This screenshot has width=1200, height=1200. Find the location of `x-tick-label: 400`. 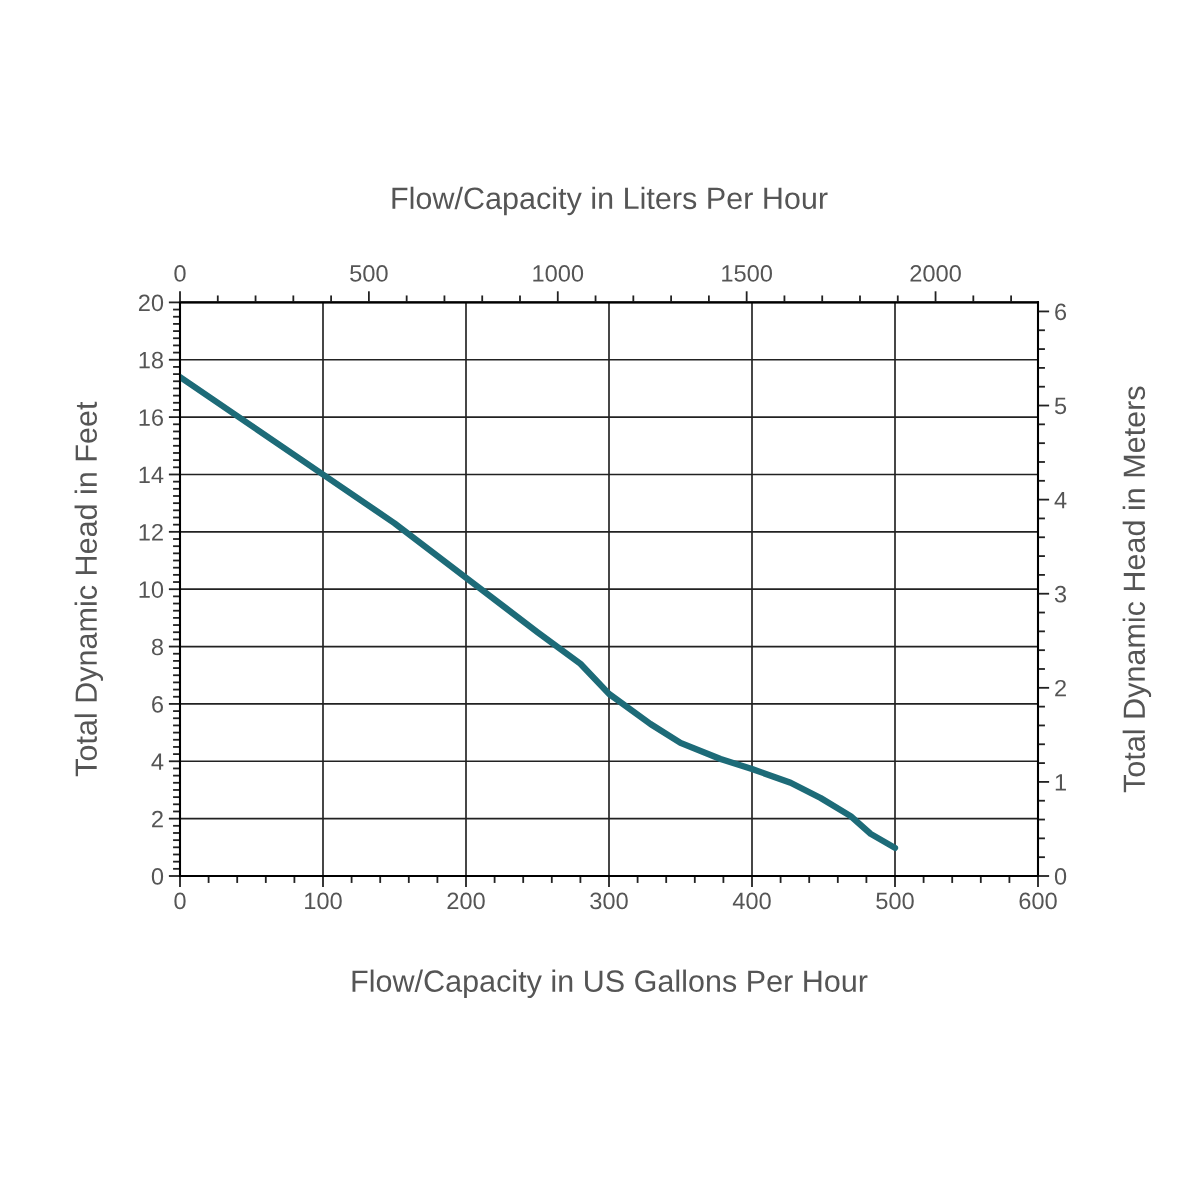

x-tick-label: 400 is located at coordinates (751, 901).